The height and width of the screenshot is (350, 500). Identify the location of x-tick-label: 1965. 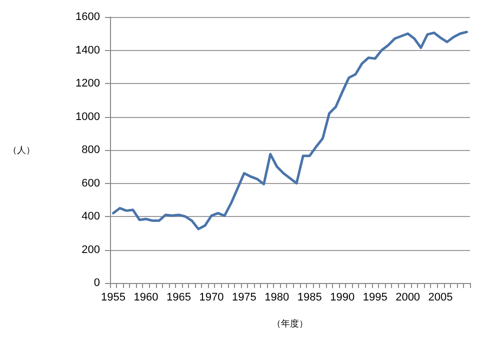
(178, 298).